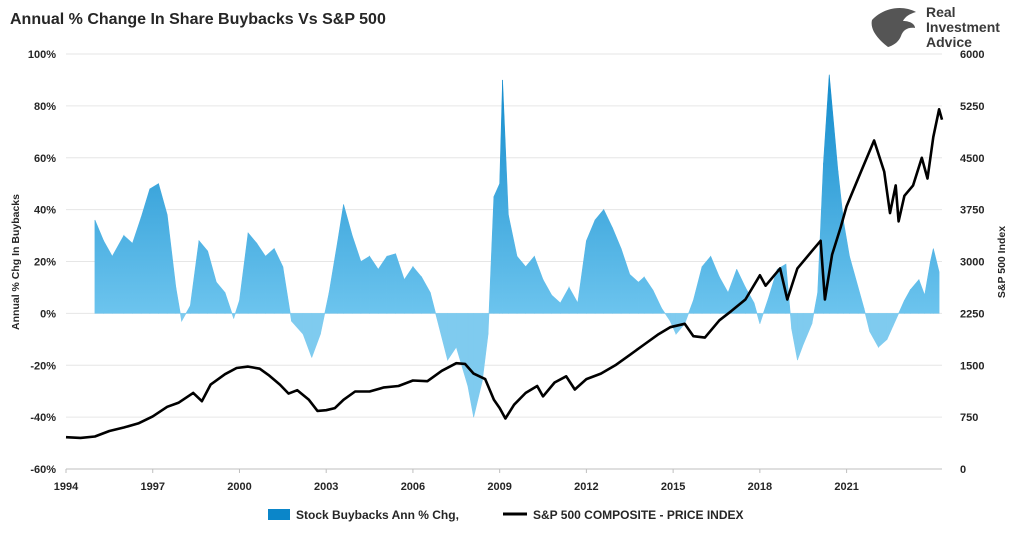 This screenshot has width=1024, height=537. I want to click on eagle-logo-icon, so click(893, 28).